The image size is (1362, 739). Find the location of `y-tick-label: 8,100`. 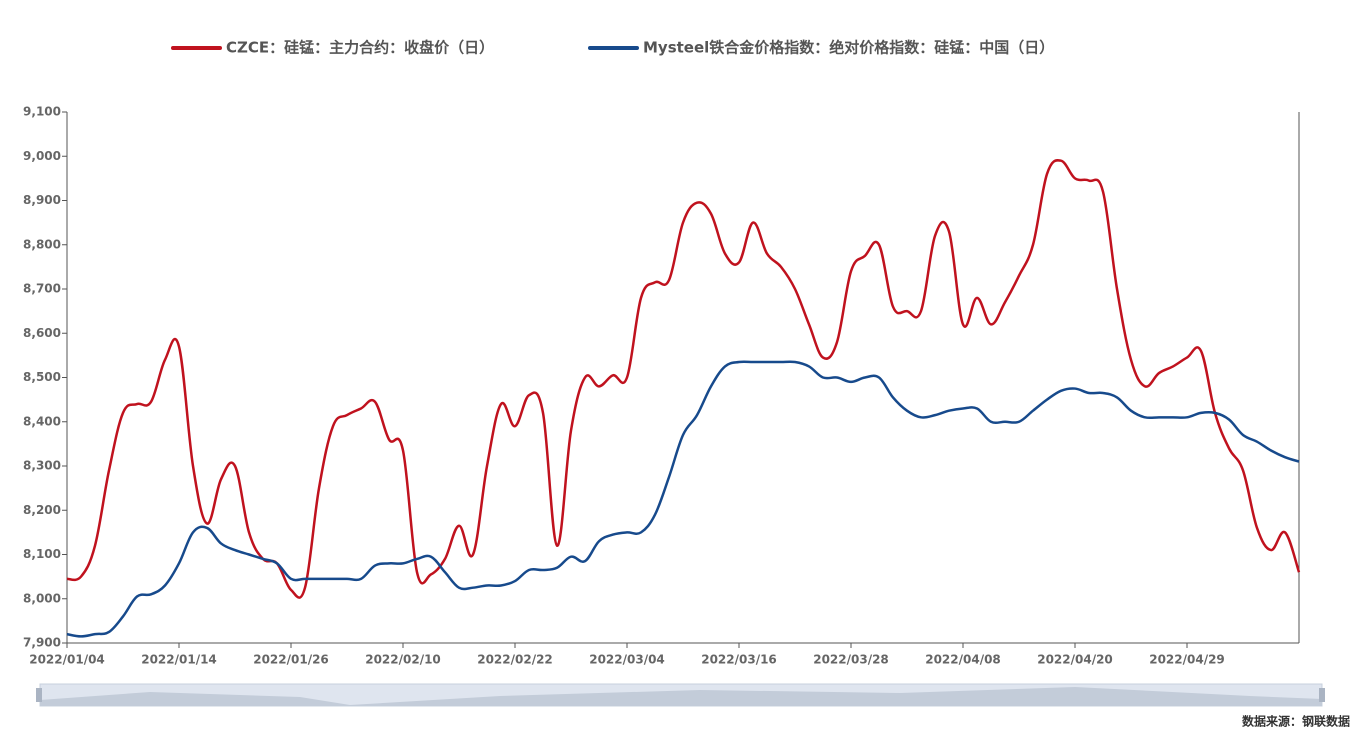

y-tick-label: 8,100 is located at coordinates (42, 554).